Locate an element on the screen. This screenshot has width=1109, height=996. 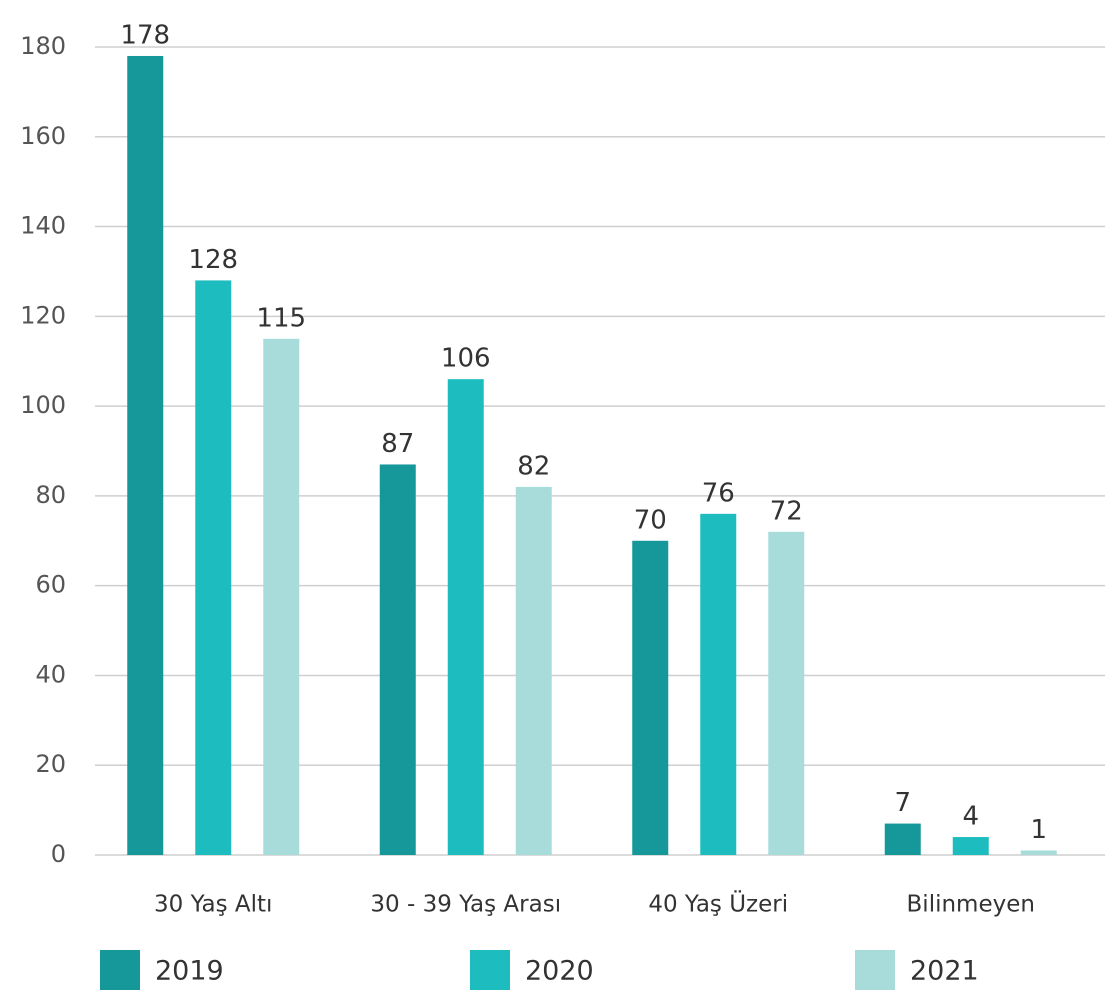
value-label: 76 is located at coordinates (718, 493).